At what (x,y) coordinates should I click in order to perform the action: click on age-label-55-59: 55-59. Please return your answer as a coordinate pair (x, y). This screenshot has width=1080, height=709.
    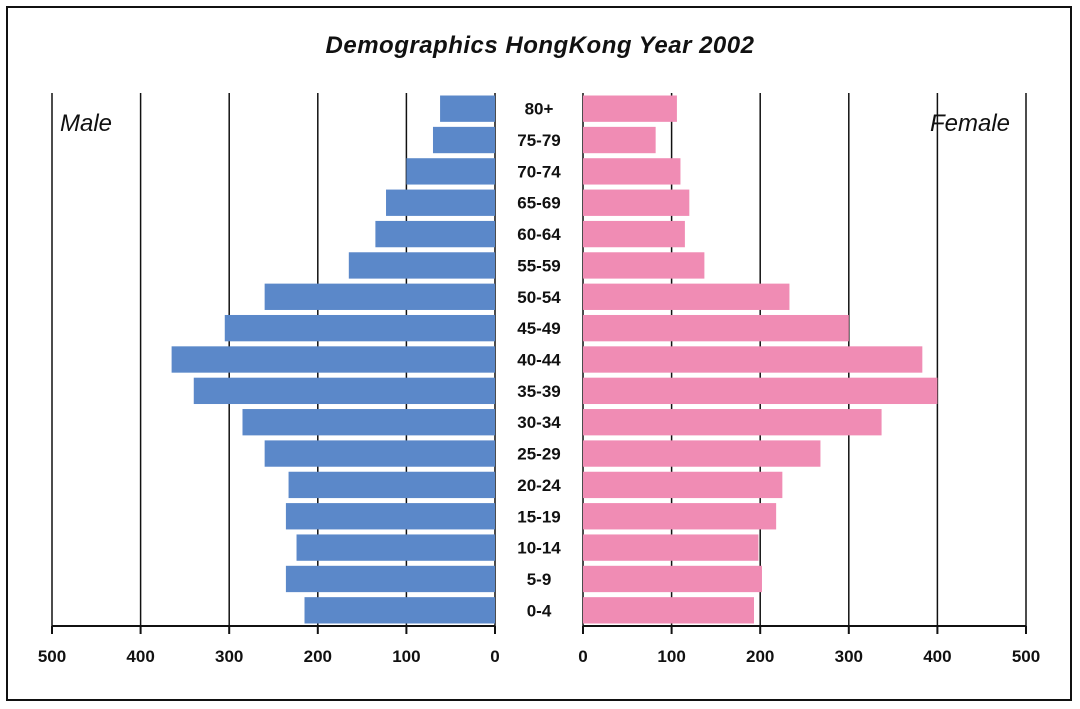
    Looking at the image, I should click on (538, 265).